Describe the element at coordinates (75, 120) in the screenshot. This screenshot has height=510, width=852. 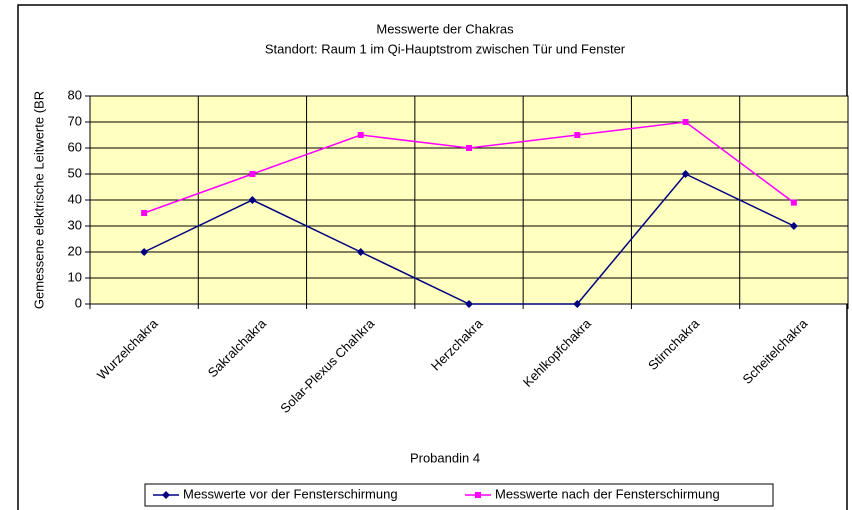
I see `y-tick-label: 70` at that location.